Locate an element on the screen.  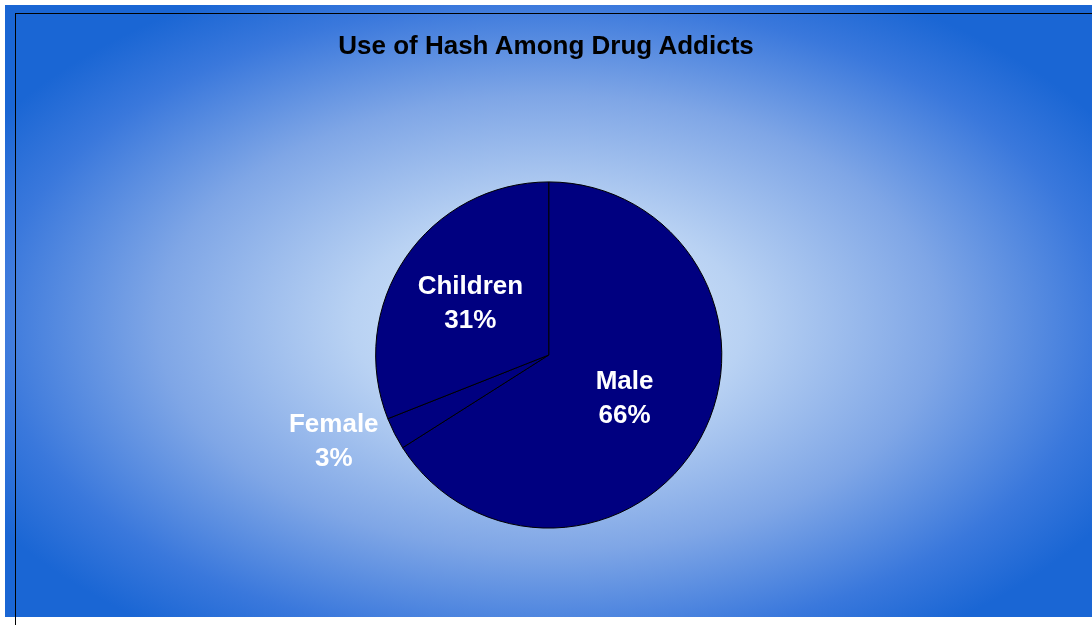
data-label: 66% is located at coordinates (624, 413).